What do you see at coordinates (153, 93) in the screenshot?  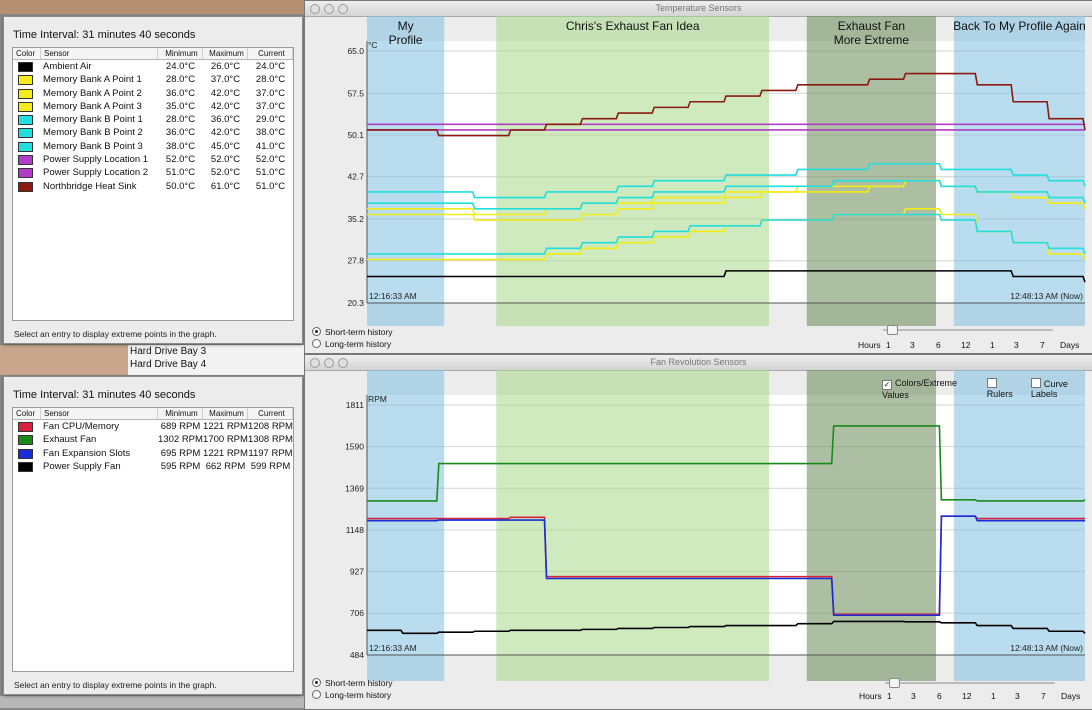 I see `table-row: Memory Bank A Point 2 36.0°C 42.0°C 37.0°C` at bounding box center [153, 93].